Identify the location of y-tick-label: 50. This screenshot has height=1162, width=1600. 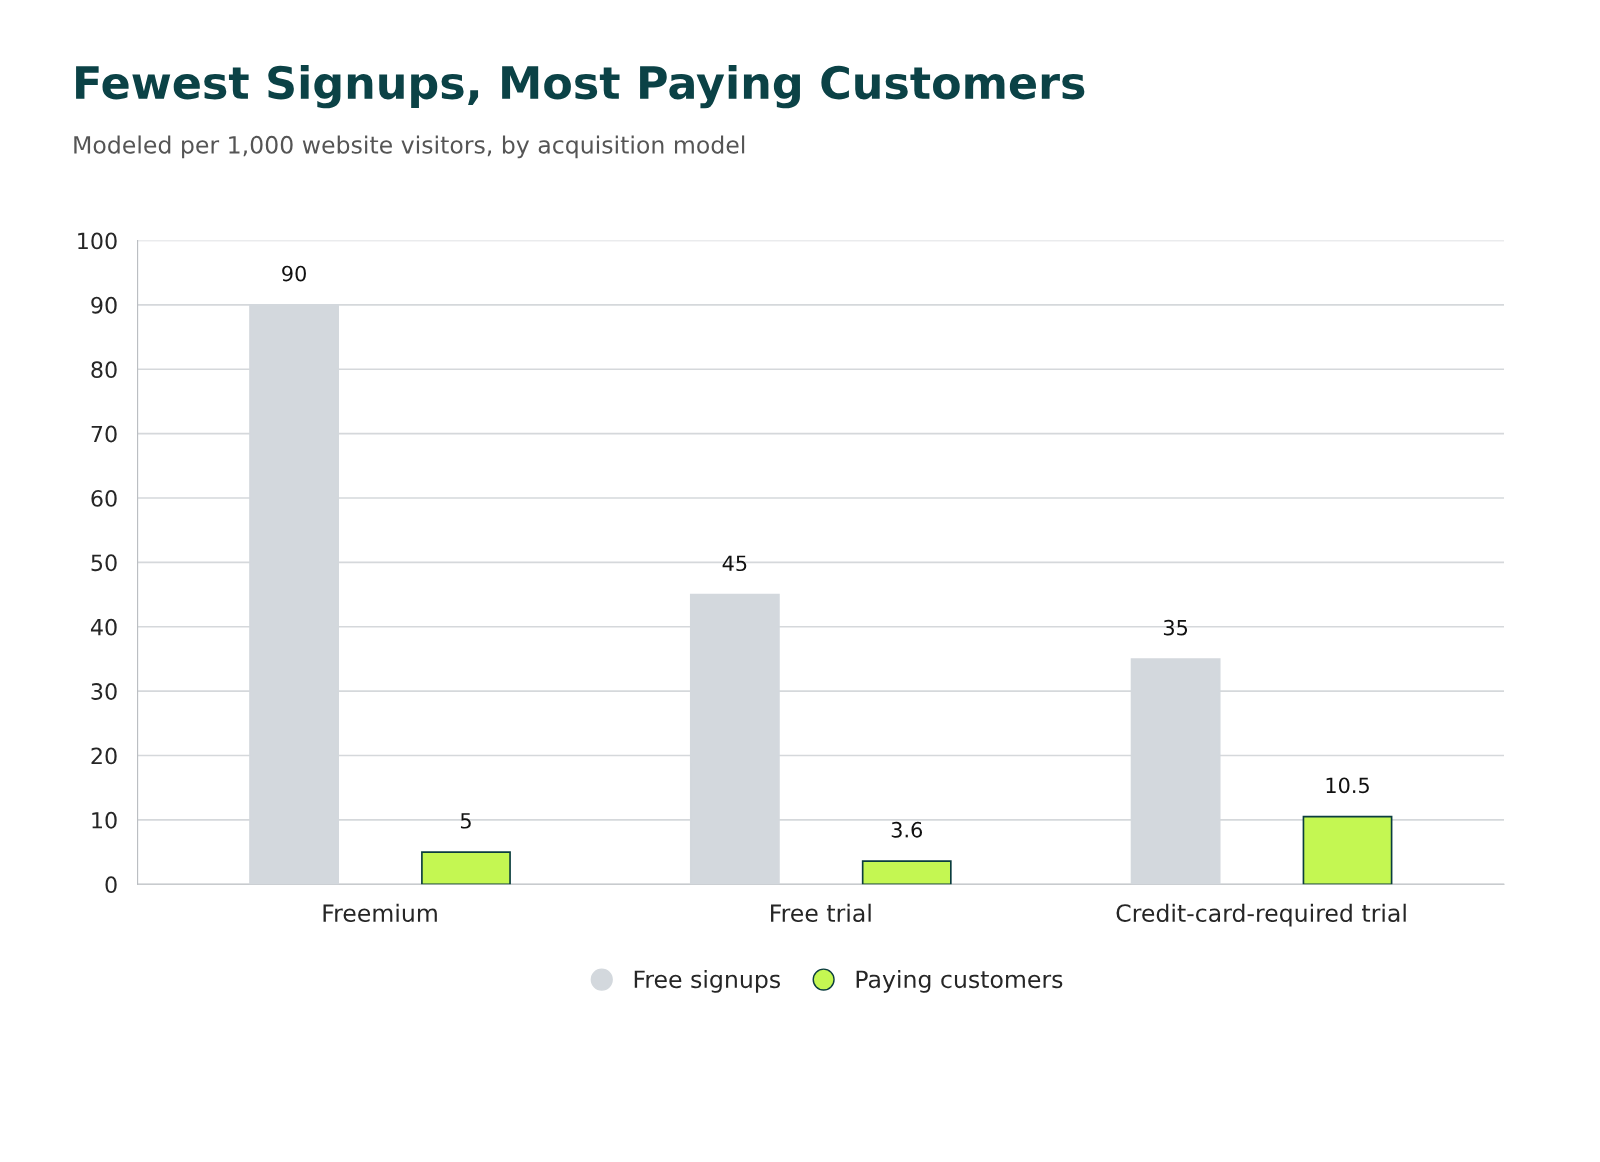
(104, 563).